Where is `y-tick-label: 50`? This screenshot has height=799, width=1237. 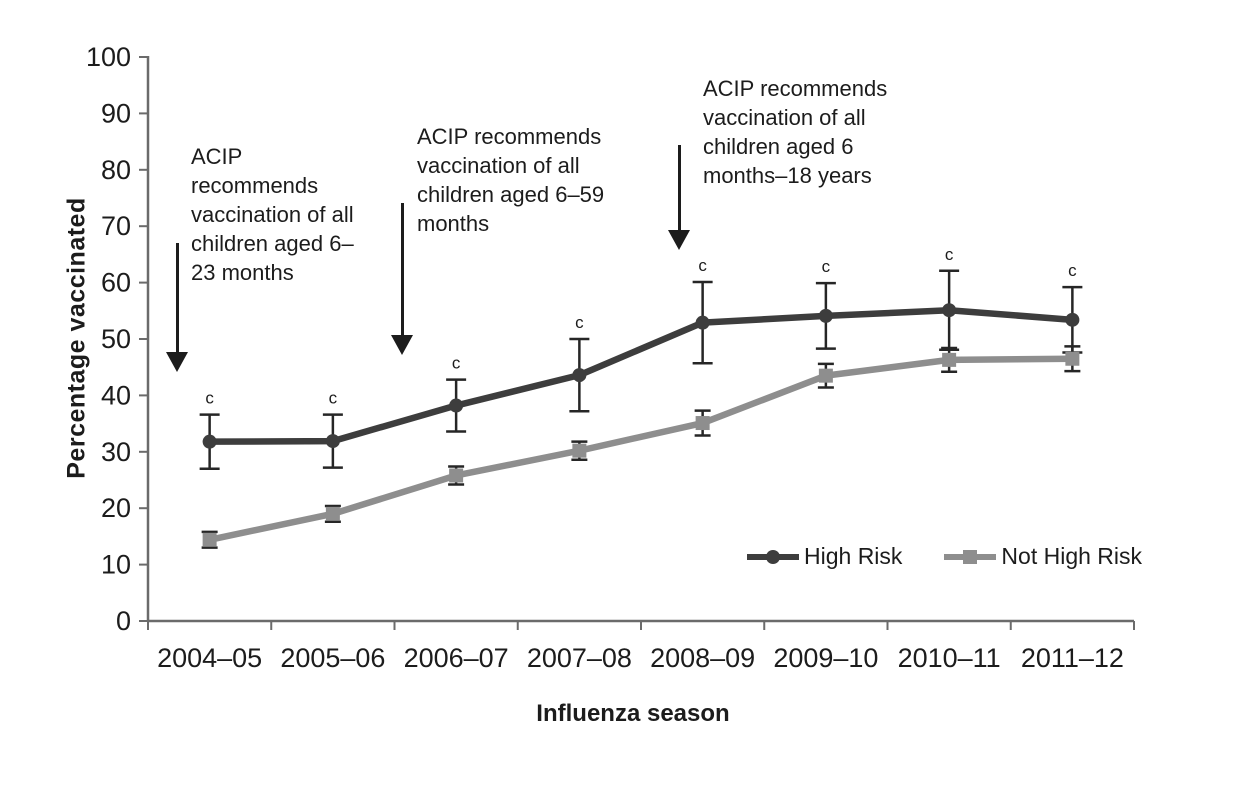 y-tick-label: 50 is located at coordinates (116, 339).